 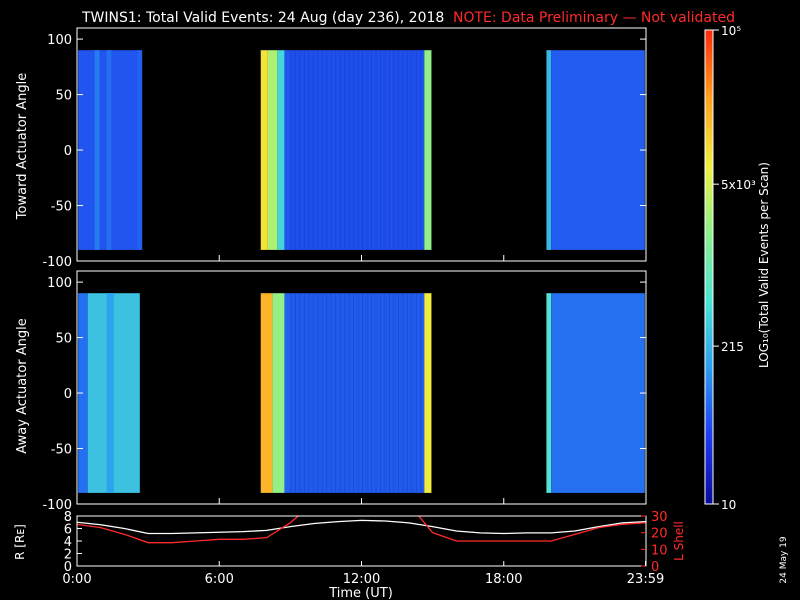 I want to click on orbit-frame, so click(x=361, y=541).